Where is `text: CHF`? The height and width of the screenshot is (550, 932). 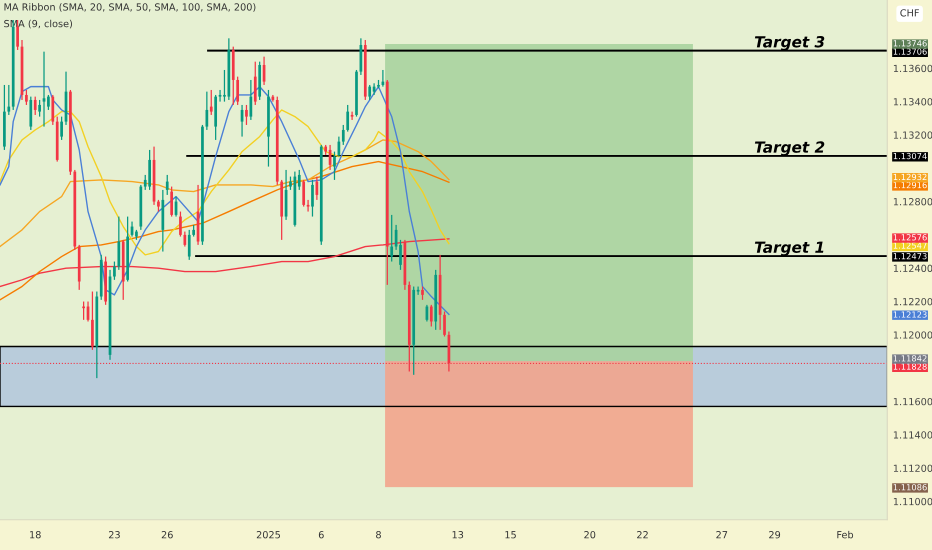 text: CHF is located at coordinates (909, 13).